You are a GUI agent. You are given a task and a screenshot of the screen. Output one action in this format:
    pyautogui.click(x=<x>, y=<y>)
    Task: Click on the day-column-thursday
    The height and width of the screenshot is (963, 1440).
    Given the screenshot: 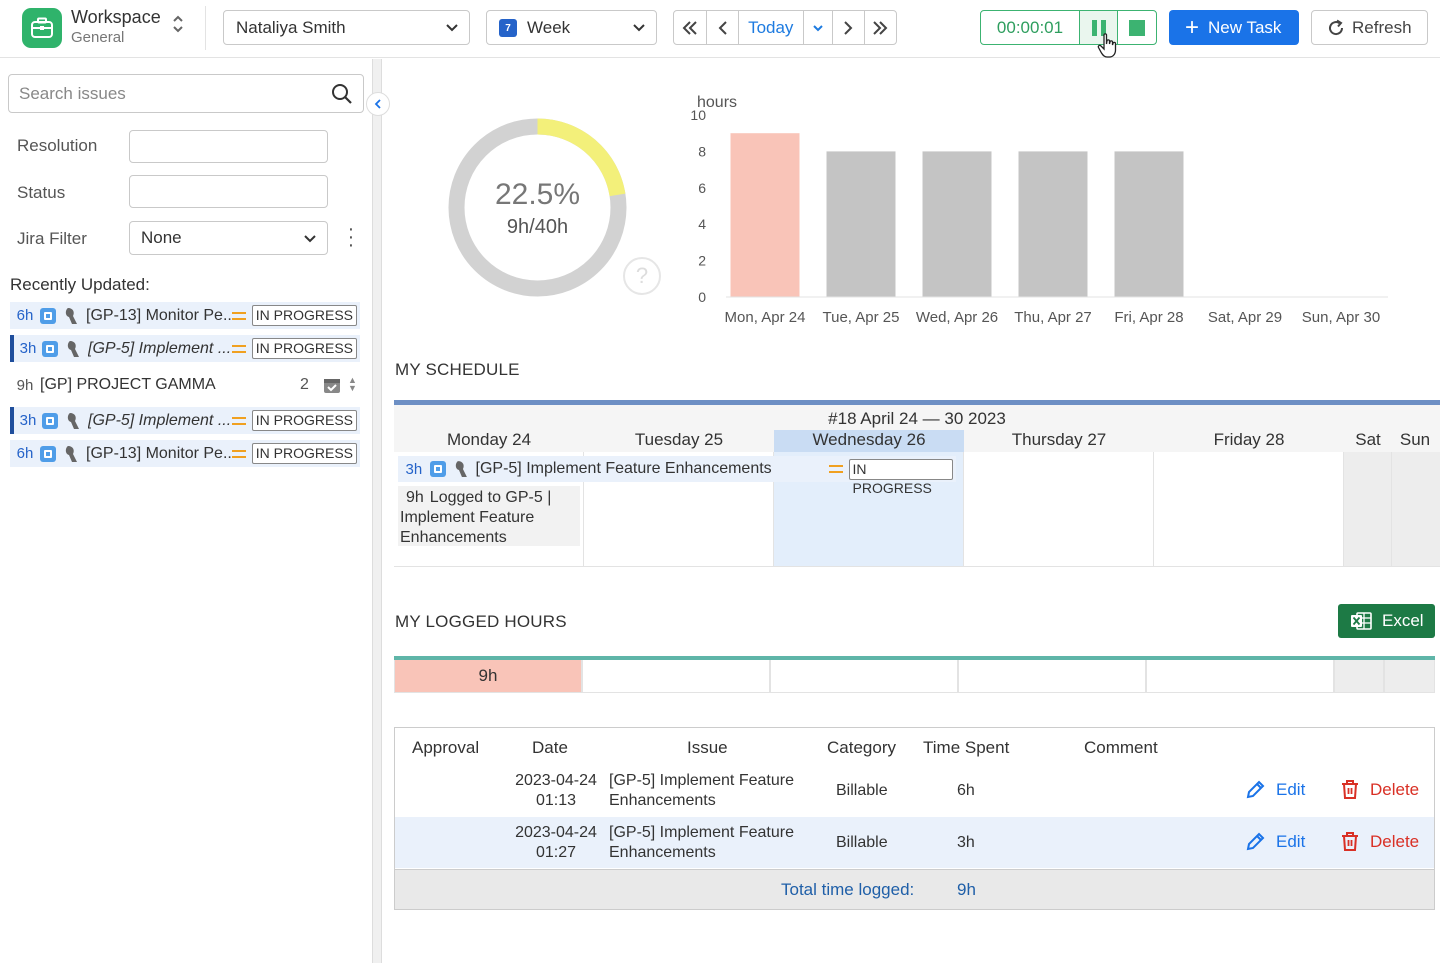 What is the action you would take?
    pyautogui.click(x=1059, y=509)
    